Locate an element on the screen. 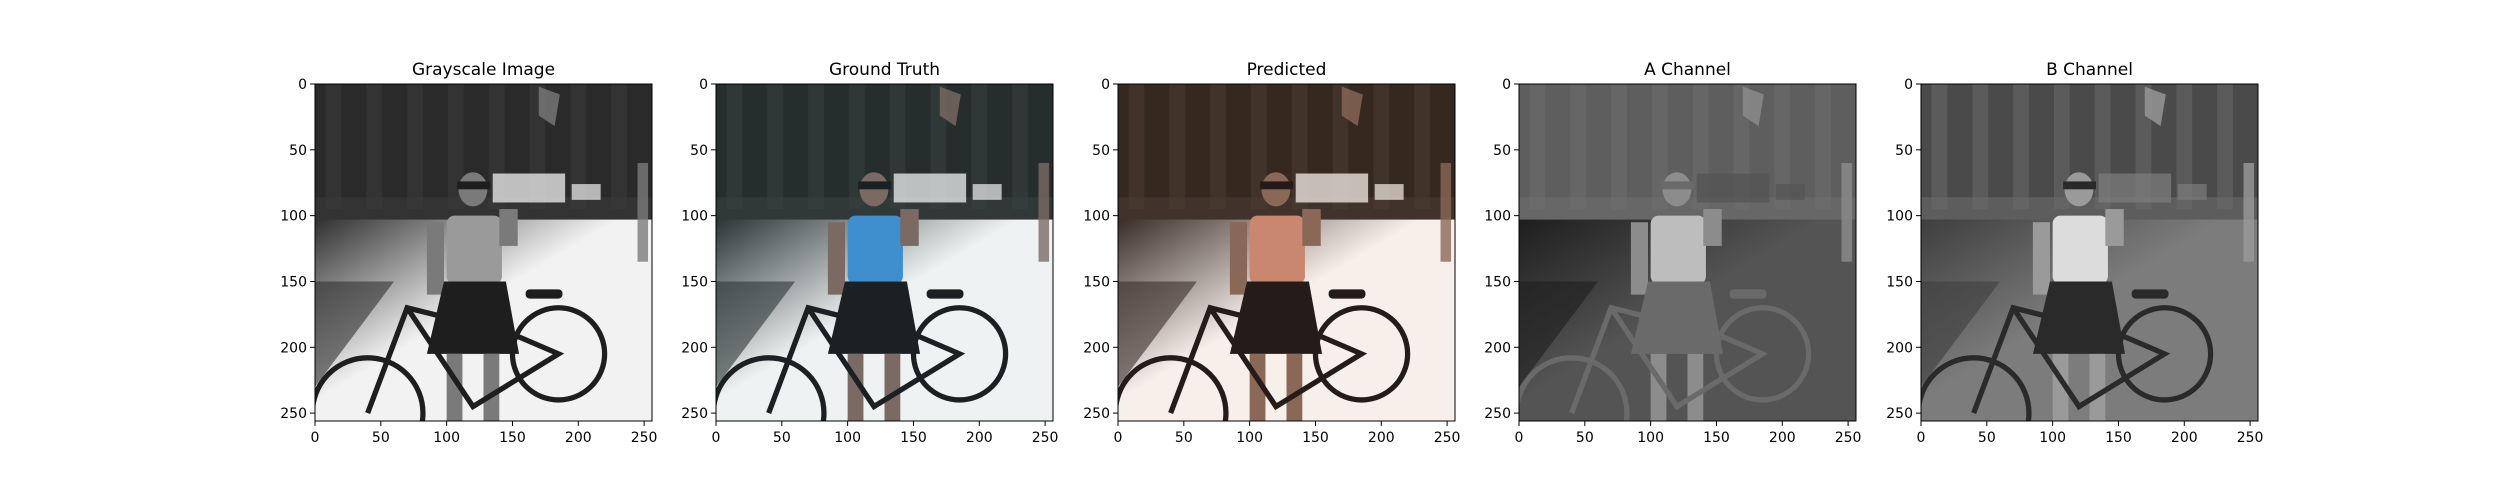 The width and height of the screenshot is (2500, 500). panel-title: B Channel is located at coordinates (2089, 70).